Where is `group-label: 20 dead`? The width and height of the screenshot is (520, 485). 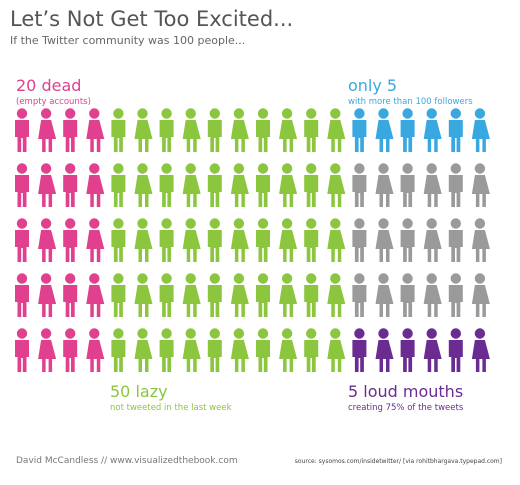
group-label: 20 dead is located at coordinates (48, 85).